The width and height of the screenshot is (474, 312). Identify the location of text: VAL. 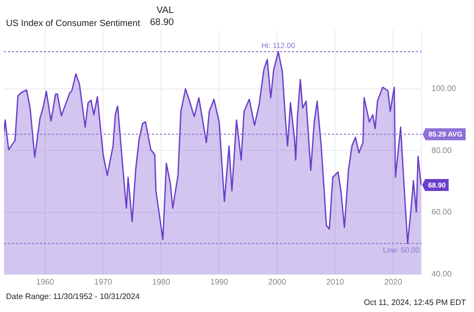
(165, 11).